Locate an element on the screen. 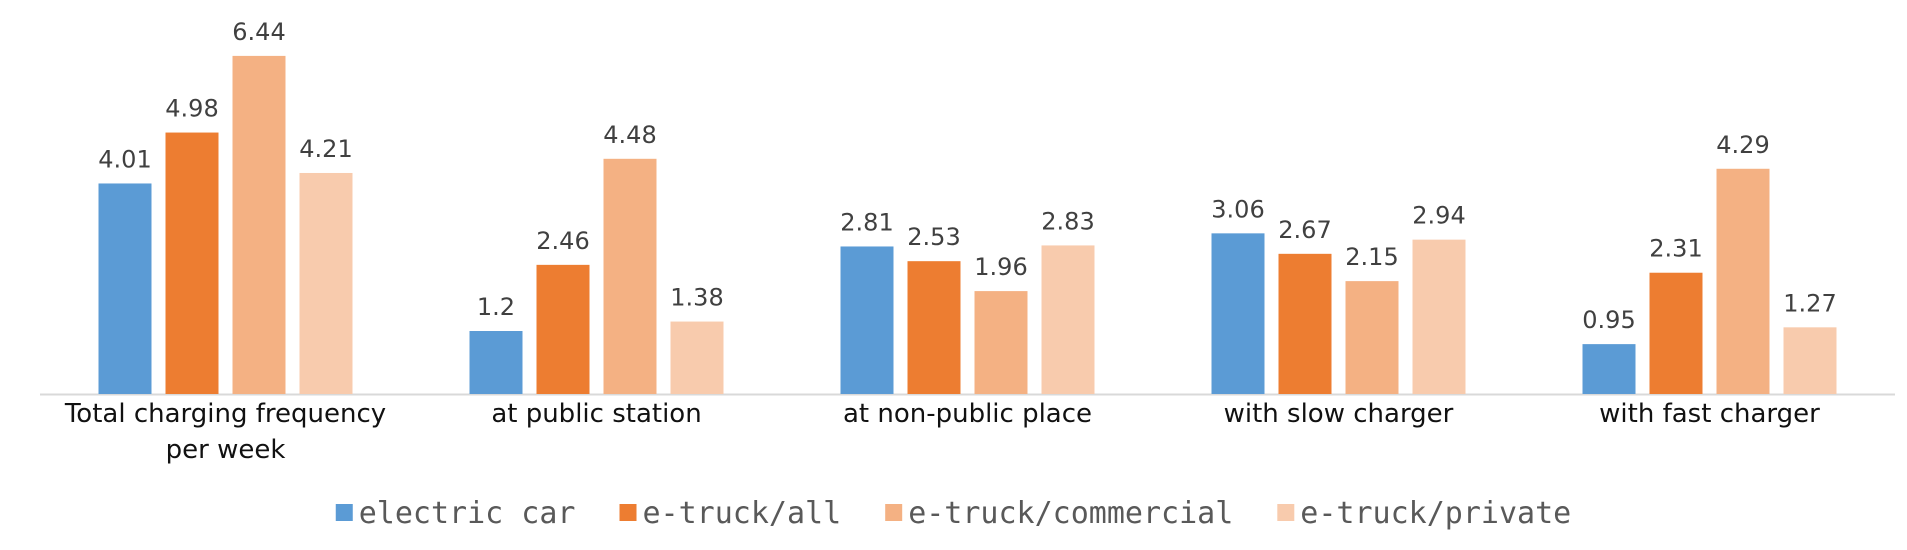 This screenshot has width=1907, height=550. bar-electric-car-at-public-station is located at coordinates (496, 362).